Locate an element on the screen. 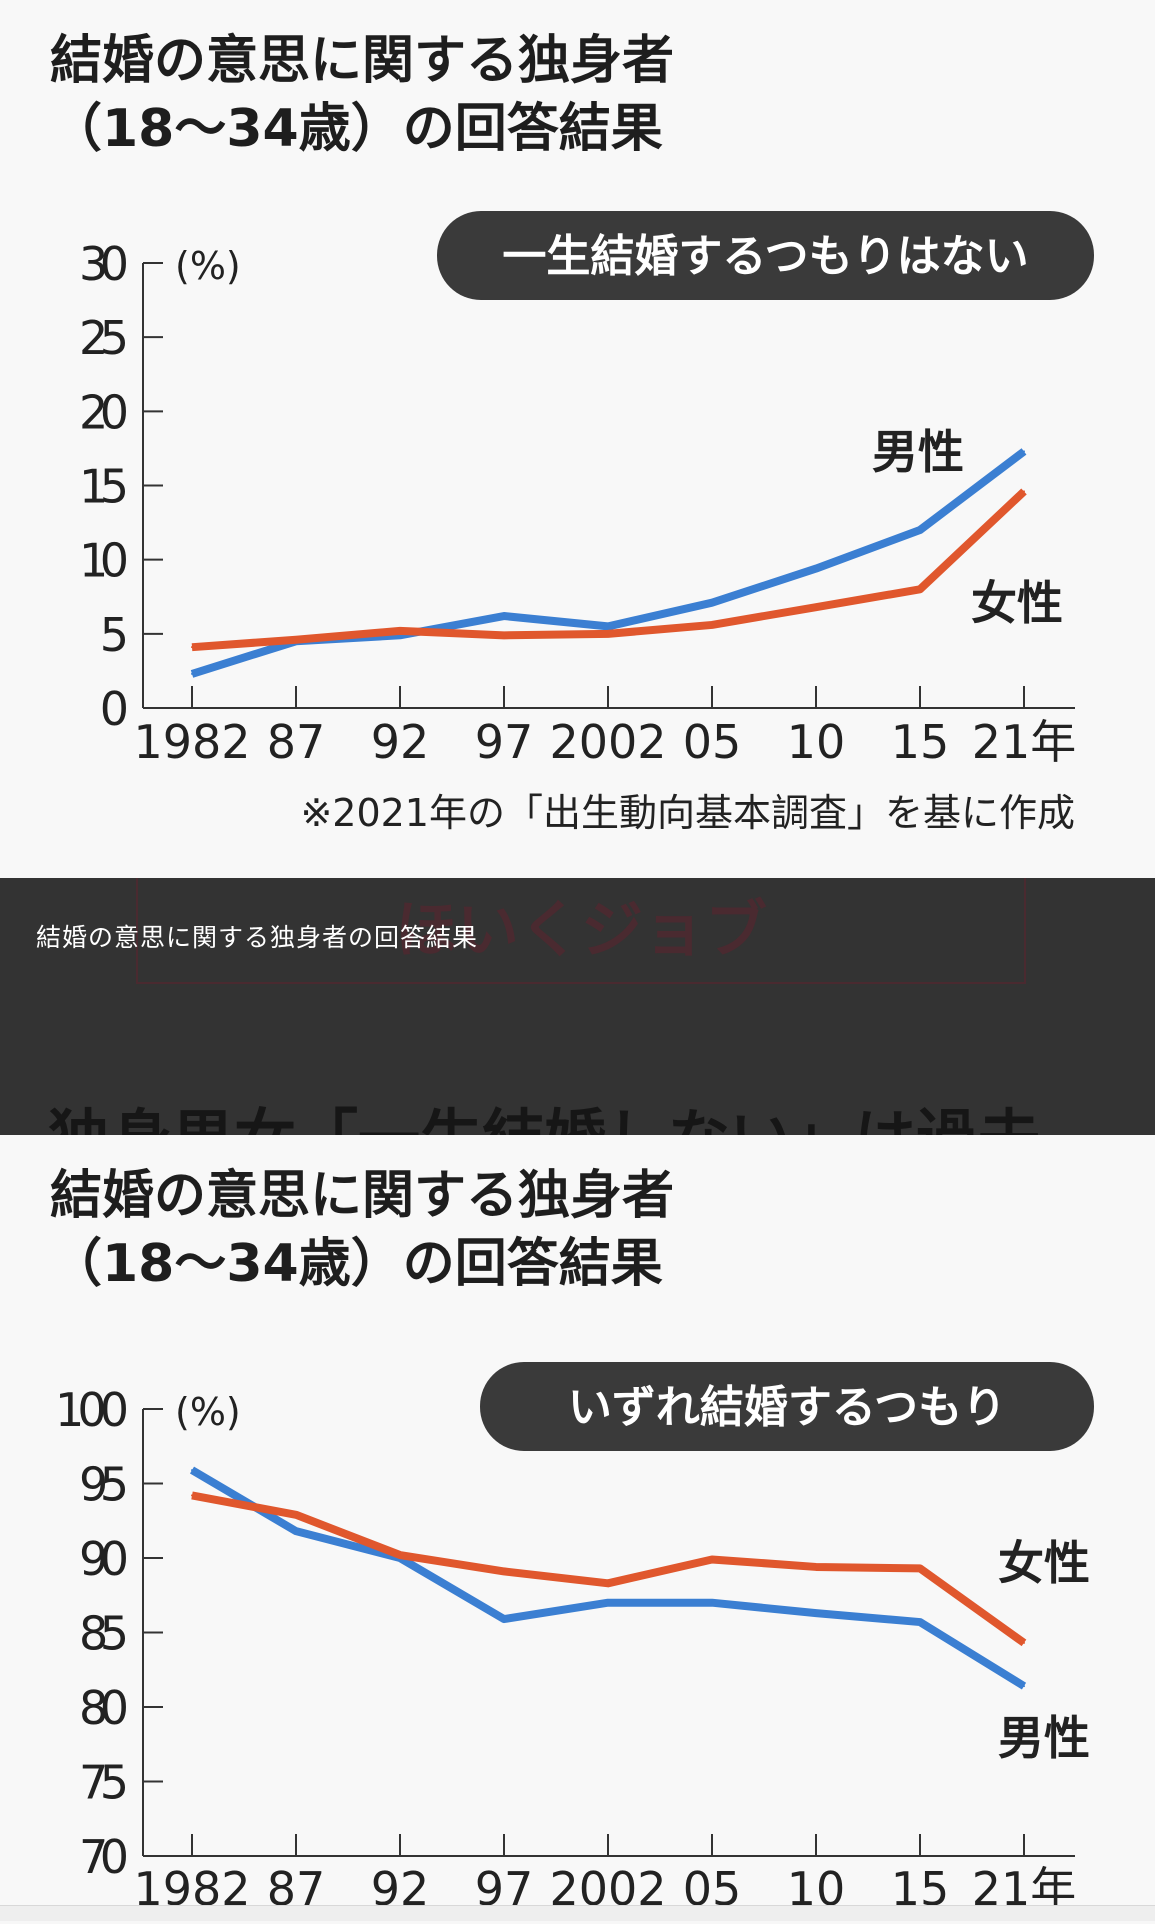 The width and height of the screenshot is (1155, 1924). x-tick-label: 15 is located at coordinates (920, 742).